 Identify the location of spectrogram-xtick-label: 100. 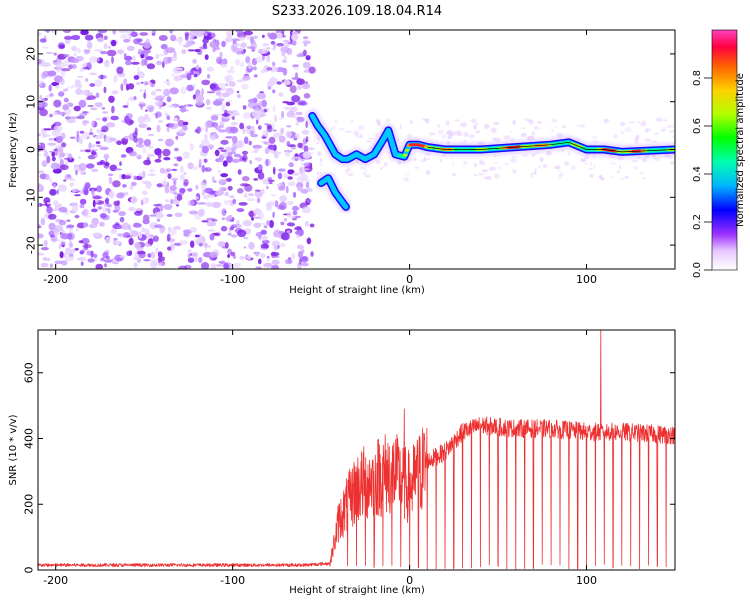
(586, 279).